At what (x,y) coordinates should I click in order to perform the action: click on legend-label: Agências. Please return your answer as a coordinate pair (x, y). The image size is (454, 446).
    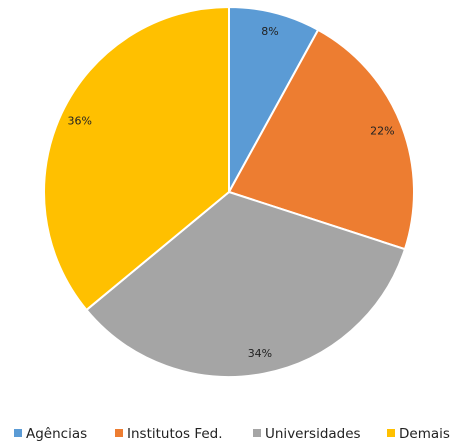
    Looking at the image, I should click on (56, 434).